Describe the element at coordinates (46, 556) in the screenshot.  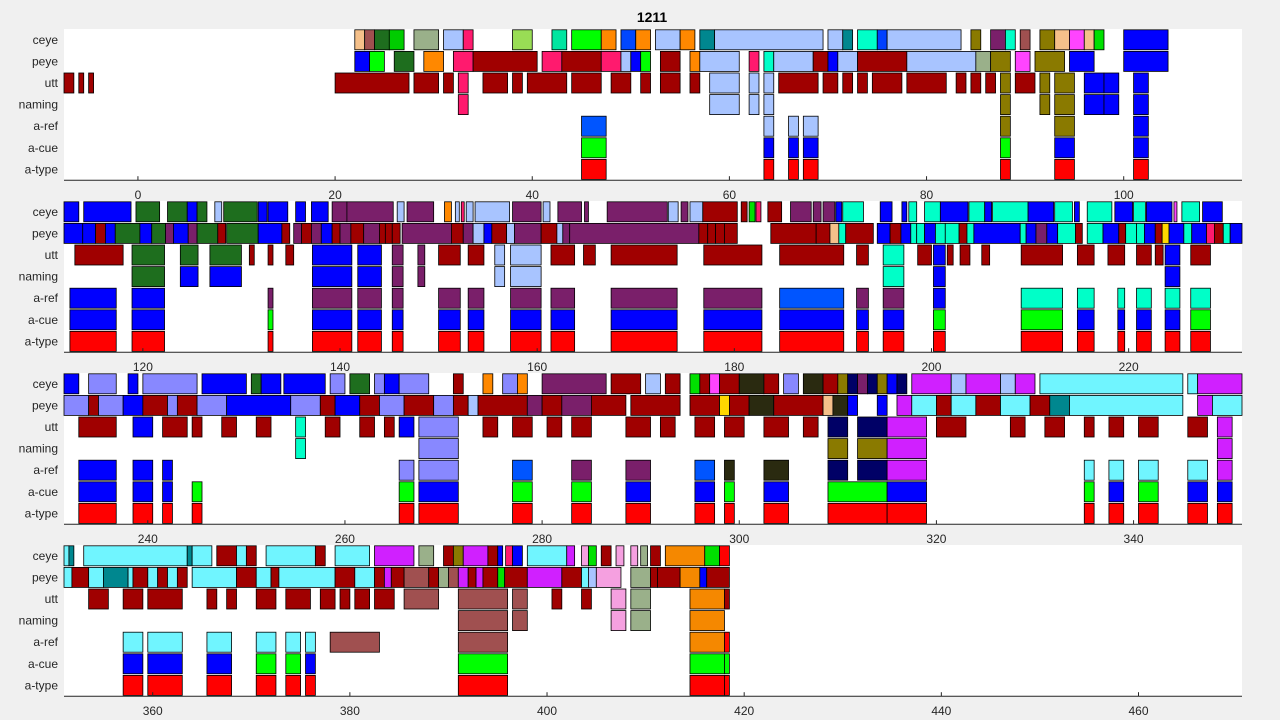
I see `row-label-ceye: ceye` at that location.